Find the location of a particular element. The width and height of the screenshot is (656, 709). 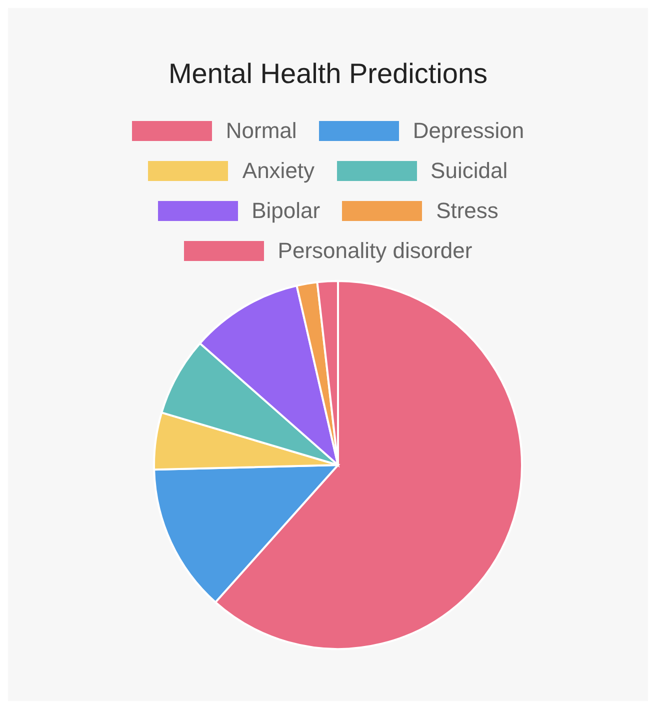

chart-title: Mental Health Predictions is located at coordinates (328, 74).